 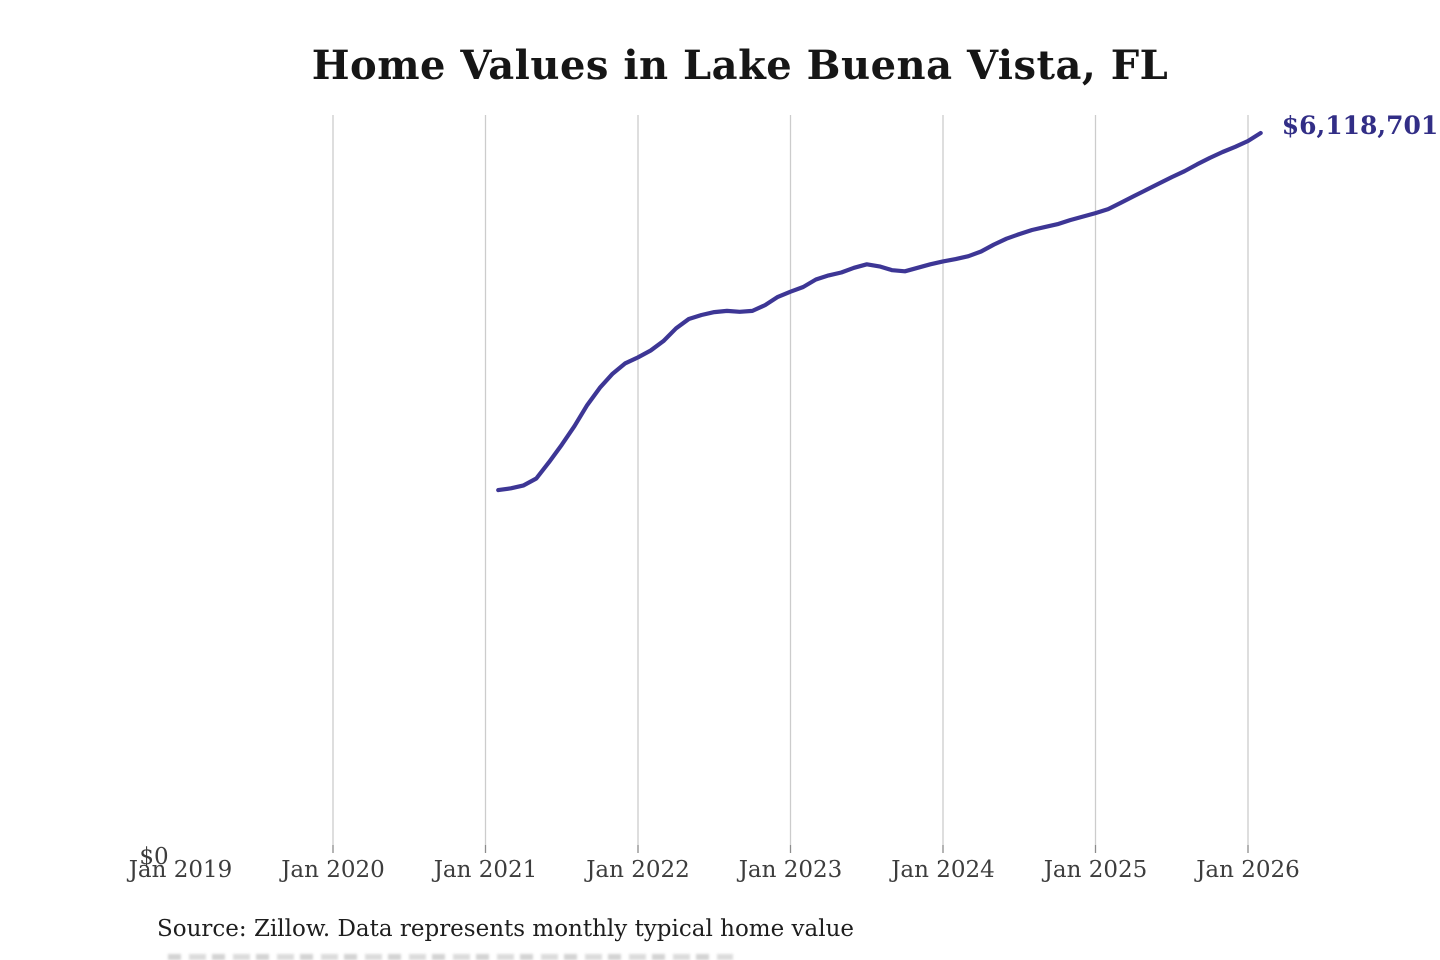 What do you see at coordinates (333, 870) in the screenshot?
I see `x-axis-tick-label-jan-2020: Jan 2020` at bounding box center [333, 870].